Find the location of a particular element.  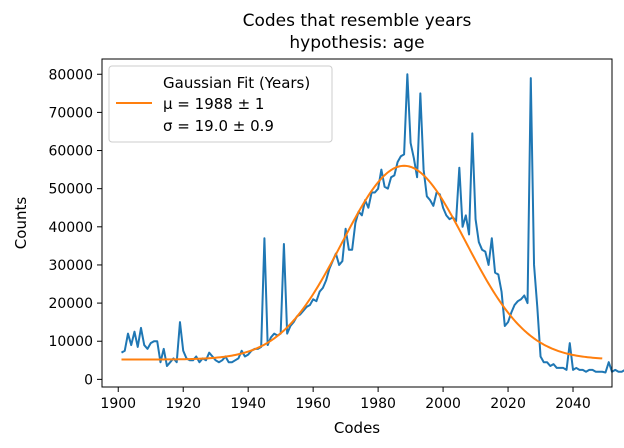

chart-subtitle: hypothesis: age is located at coordinates (356, 43).